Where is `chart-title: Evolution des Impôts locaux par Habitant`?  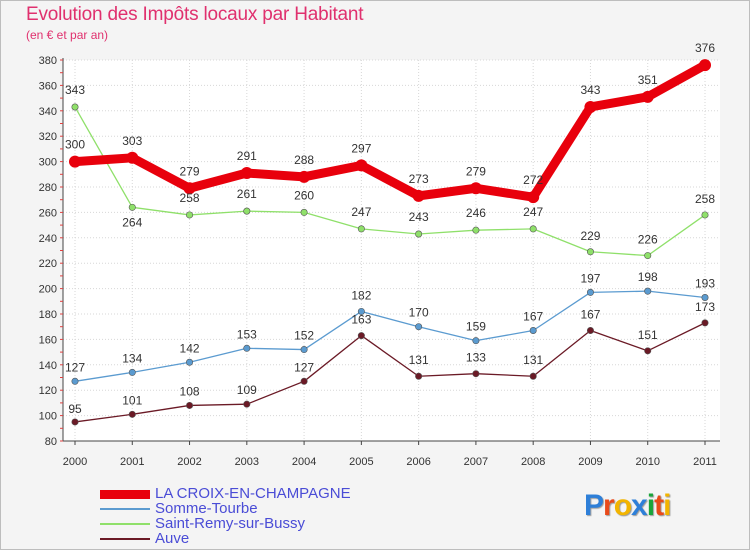 chart-title: Evolution des Impôts locaux par Habitant is located at coordinates (195, 14).